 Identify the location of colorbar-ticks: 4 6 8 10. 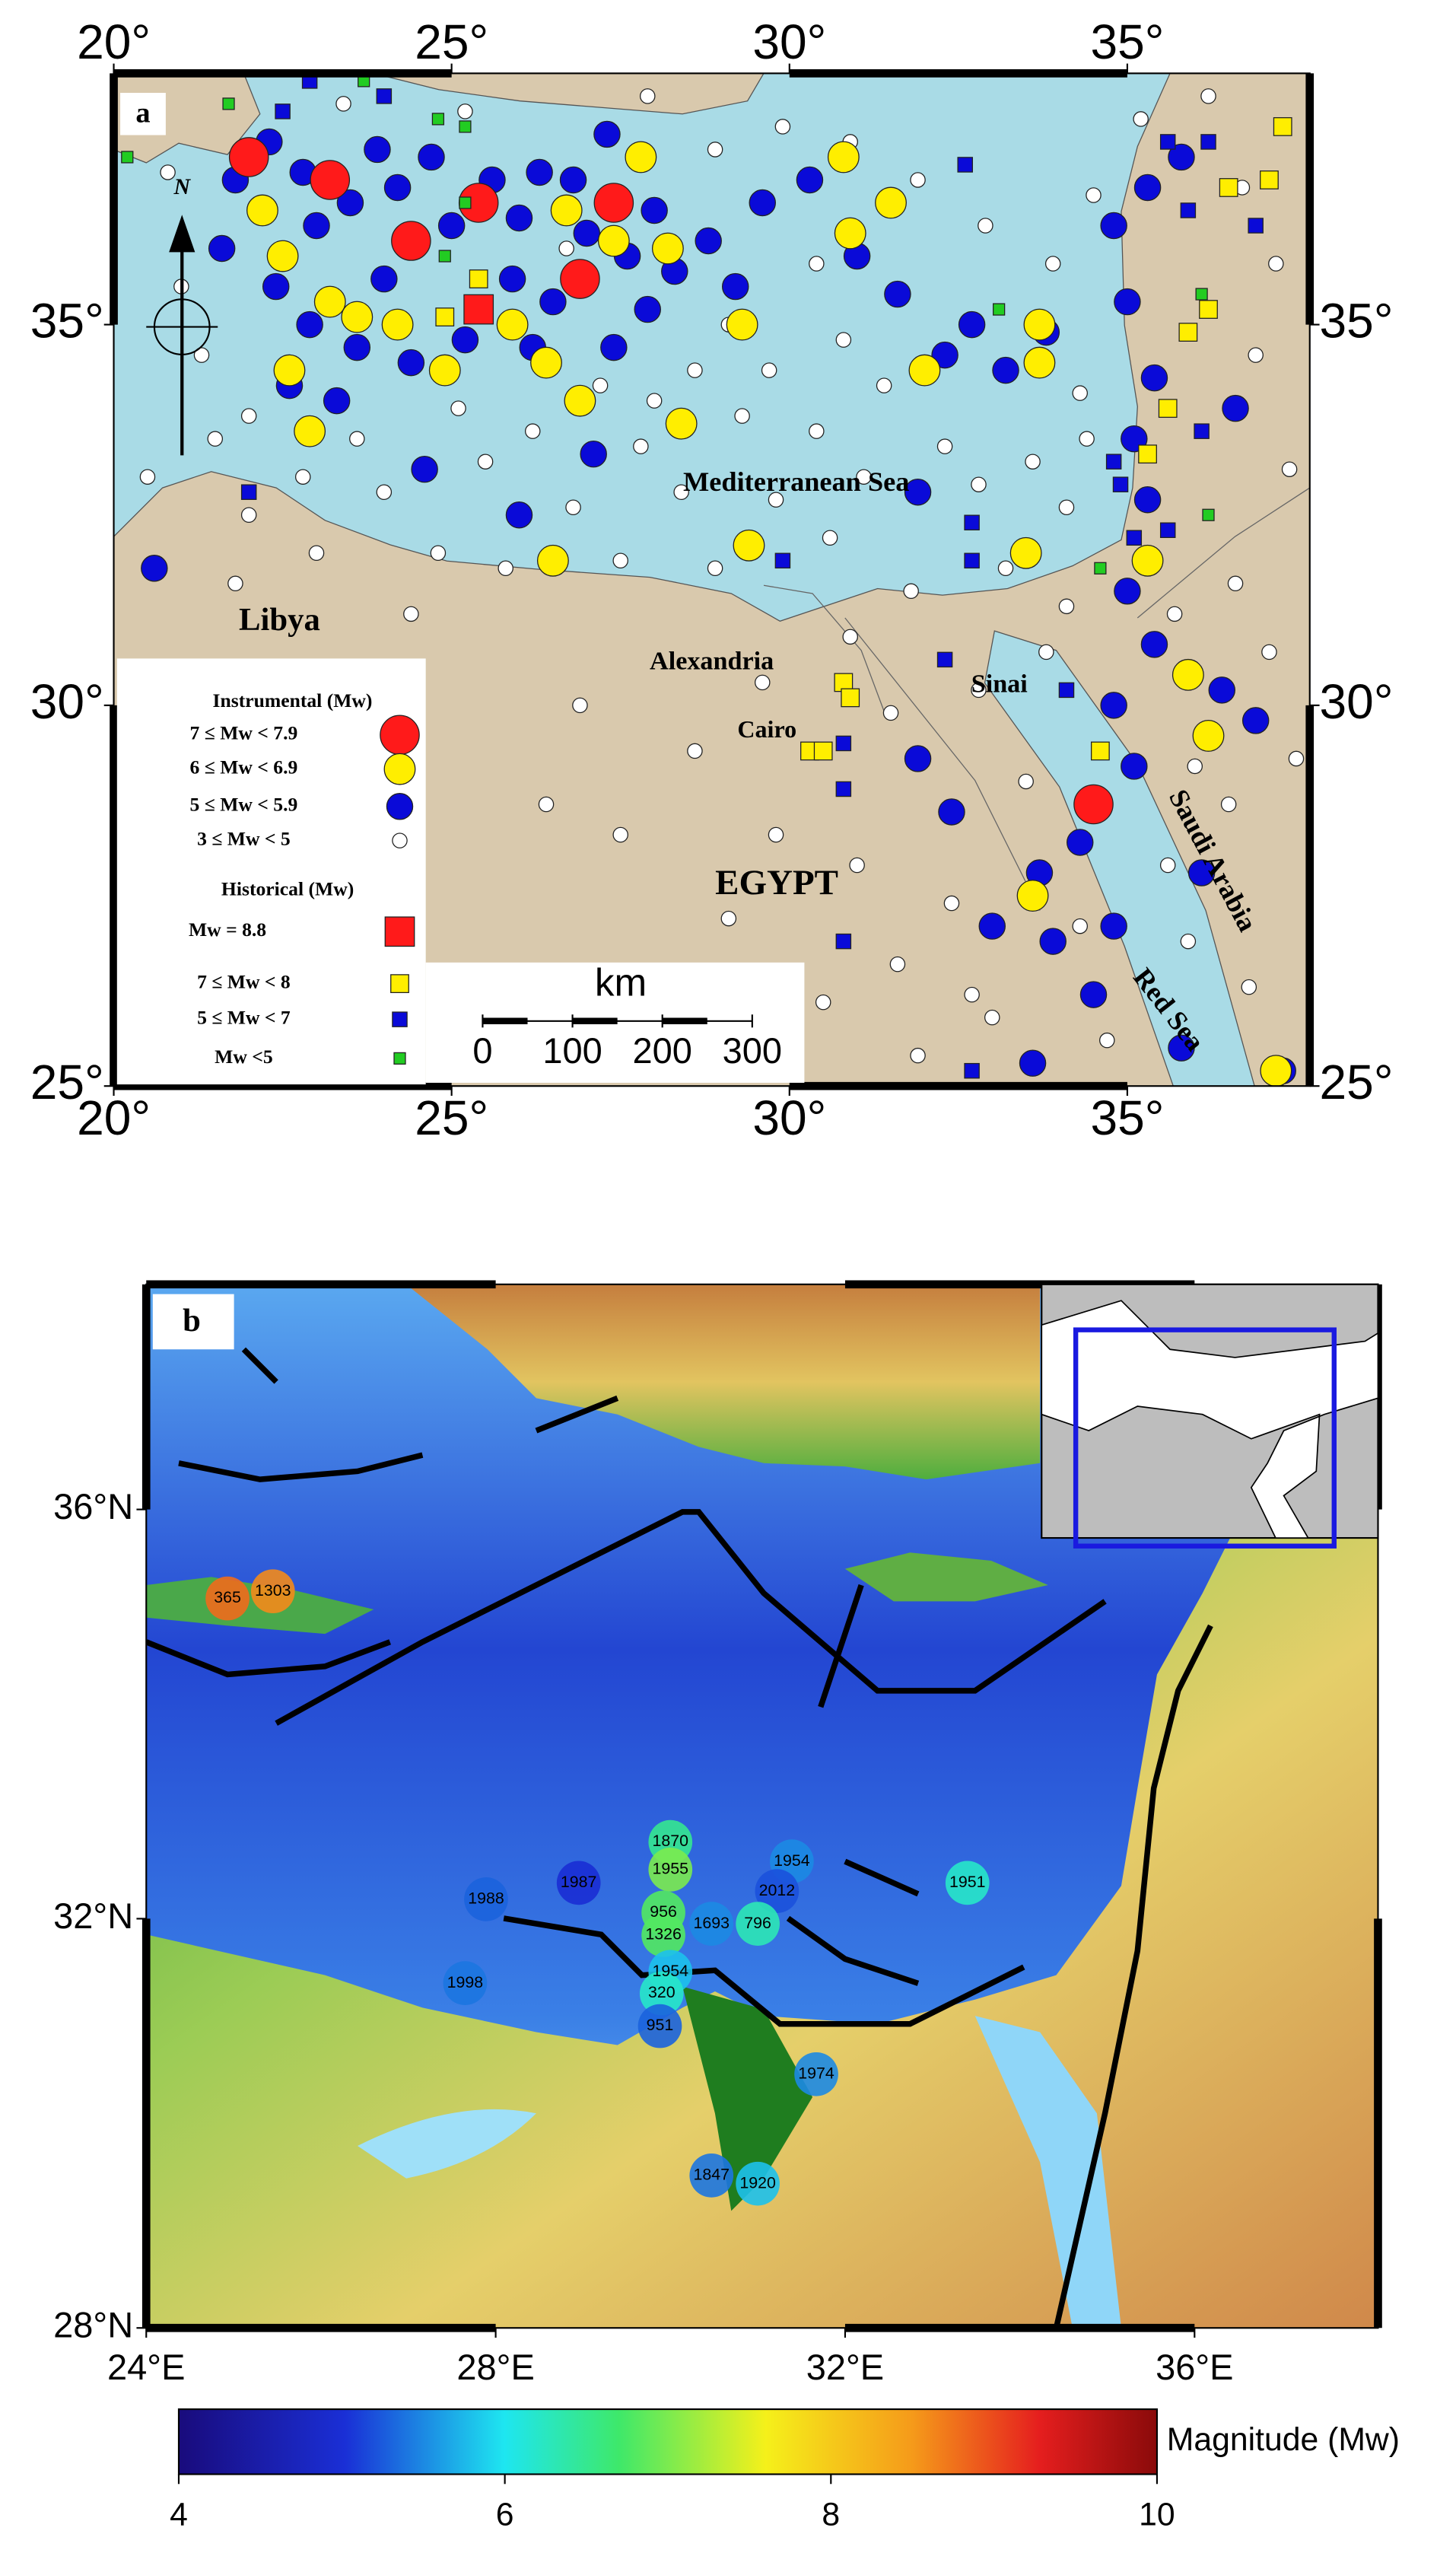
(672, 2503).